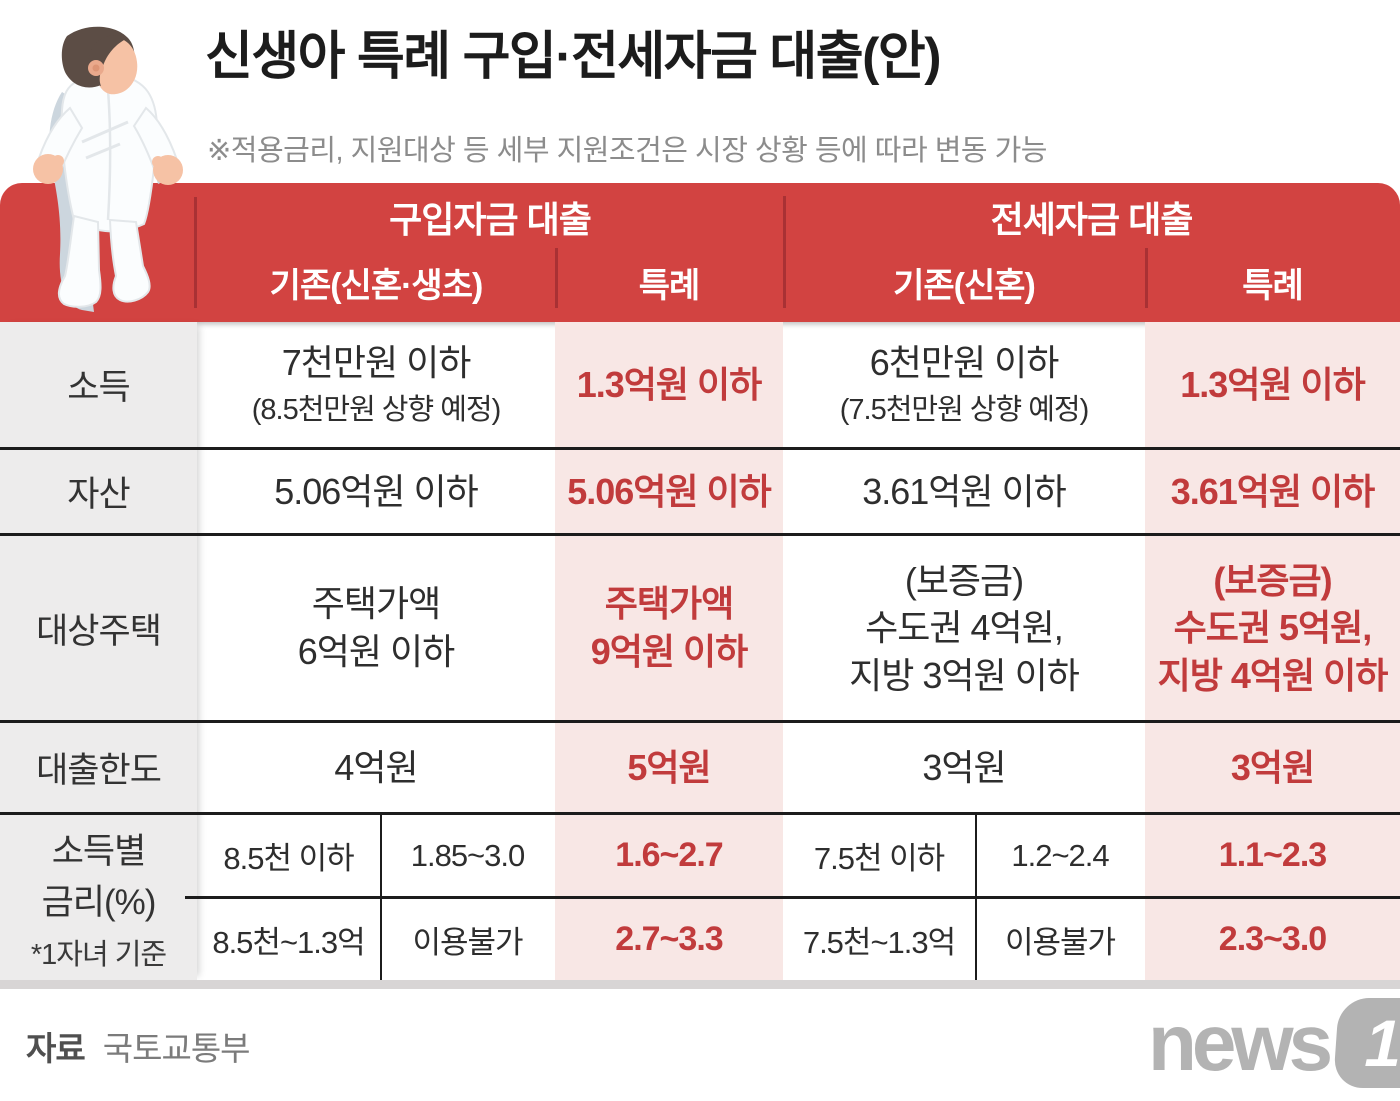 Image resolution: width=1400 pixels, height=1101 pixels. What do you see at coordinates (376, 285) in the screenshot?
I see `column-existing-purchase: 기존(신혼·생초)` at bounding box center [376, 285].